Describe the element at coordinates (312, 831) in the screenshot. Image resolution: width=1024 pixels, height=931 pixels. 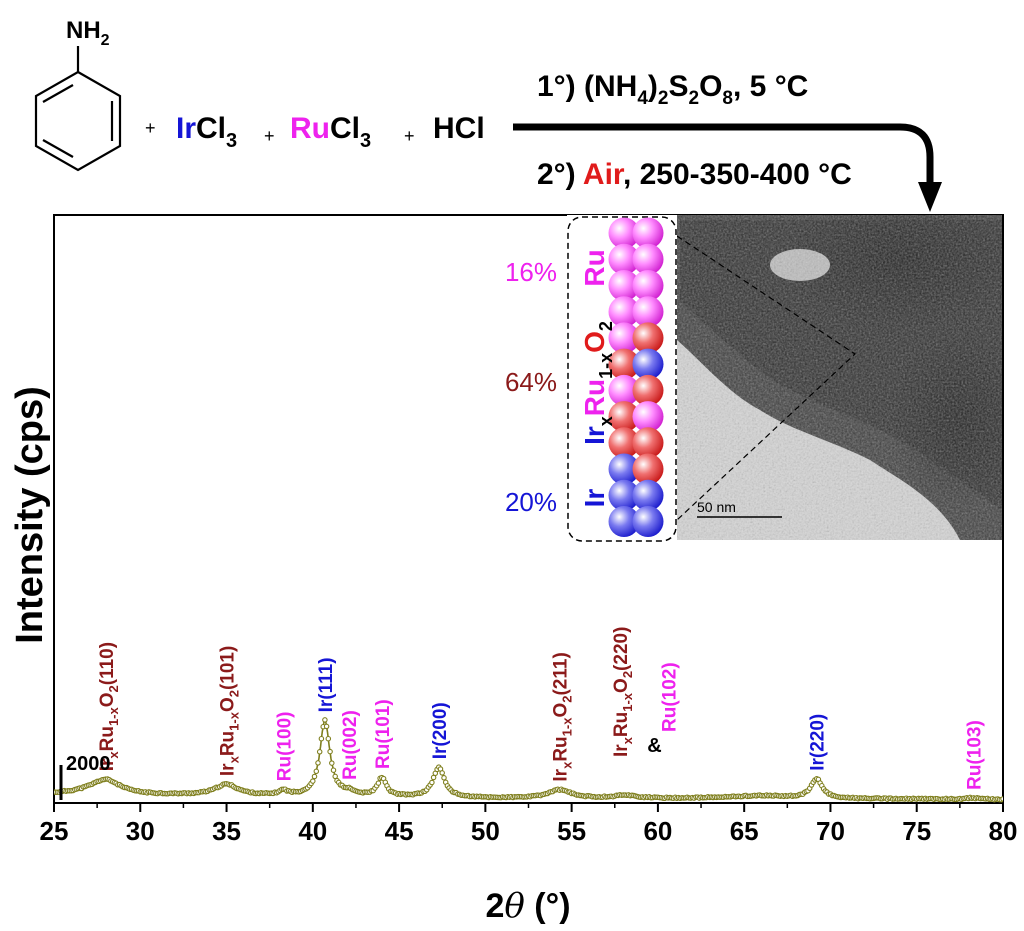
I see `x-tick-label: 40` at that location.